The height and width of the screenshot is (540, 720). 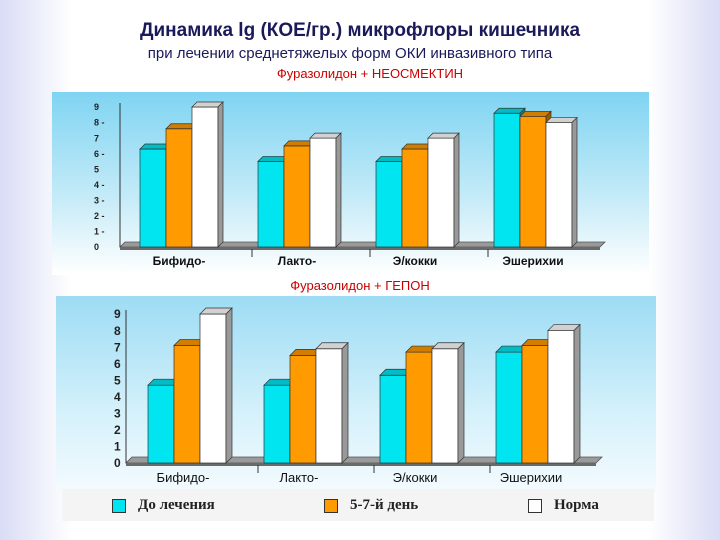 What do you see at coordinates (176, 505) in the screenshot?
I see `legend-label-before: До лечения` at bounding box center [176, 505].